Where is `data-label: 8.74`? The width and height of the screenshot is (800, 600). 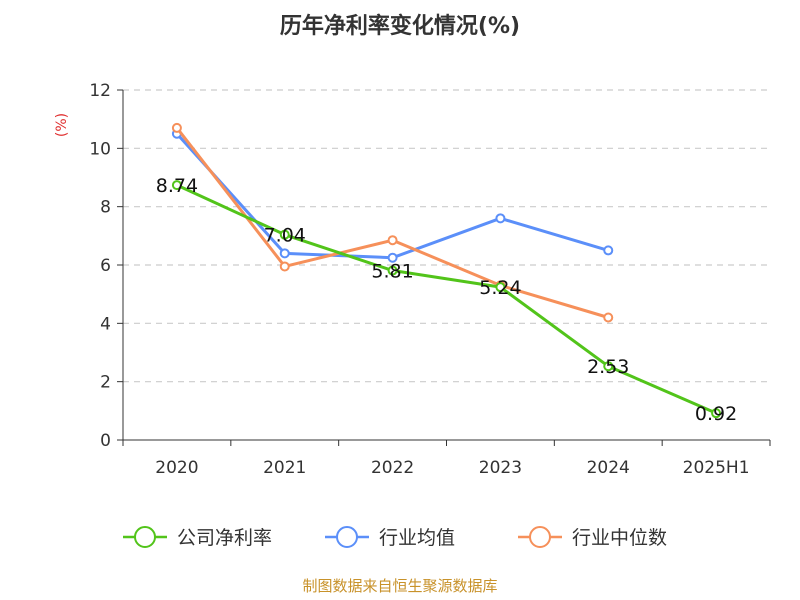
data-label: 8.74 is located at coordinates (177, 186).